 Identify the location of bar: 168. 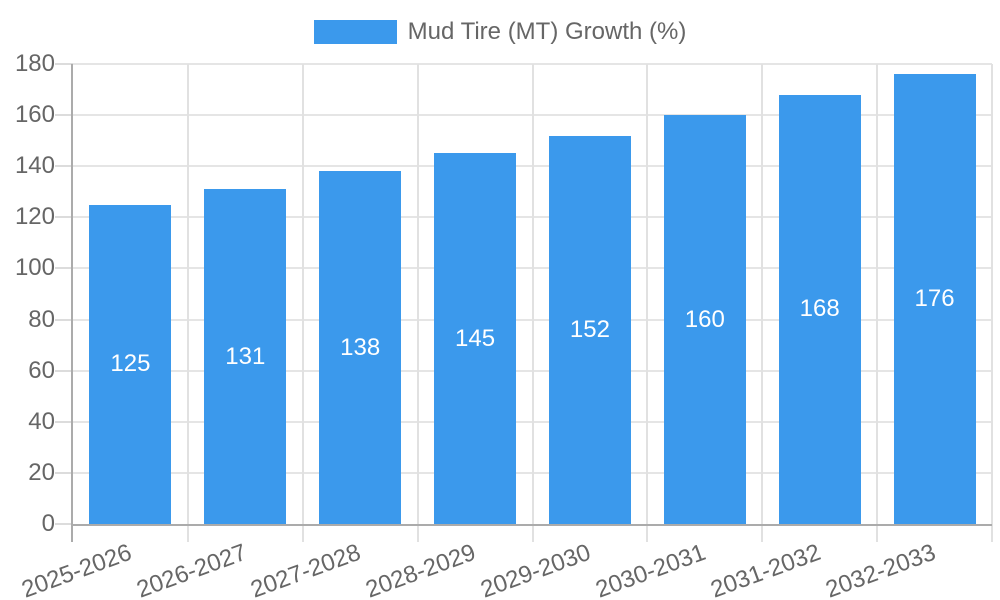
(819, 309).